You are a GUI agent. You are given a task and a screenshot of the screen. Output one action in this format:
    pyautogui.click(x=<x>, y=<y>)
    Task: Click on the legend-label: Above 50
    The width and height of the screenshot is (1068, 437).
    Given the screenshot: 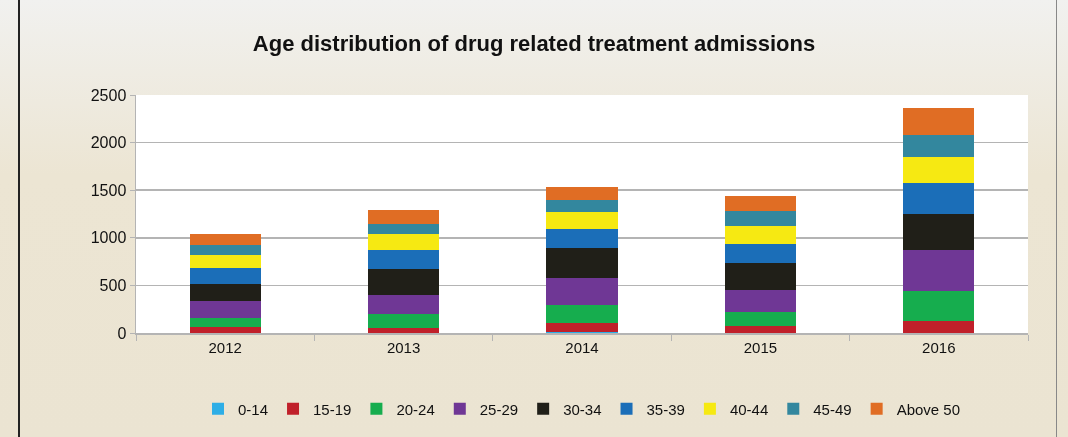 What is the action you would take?
    pyautogui.click(x=928, y=409)
    